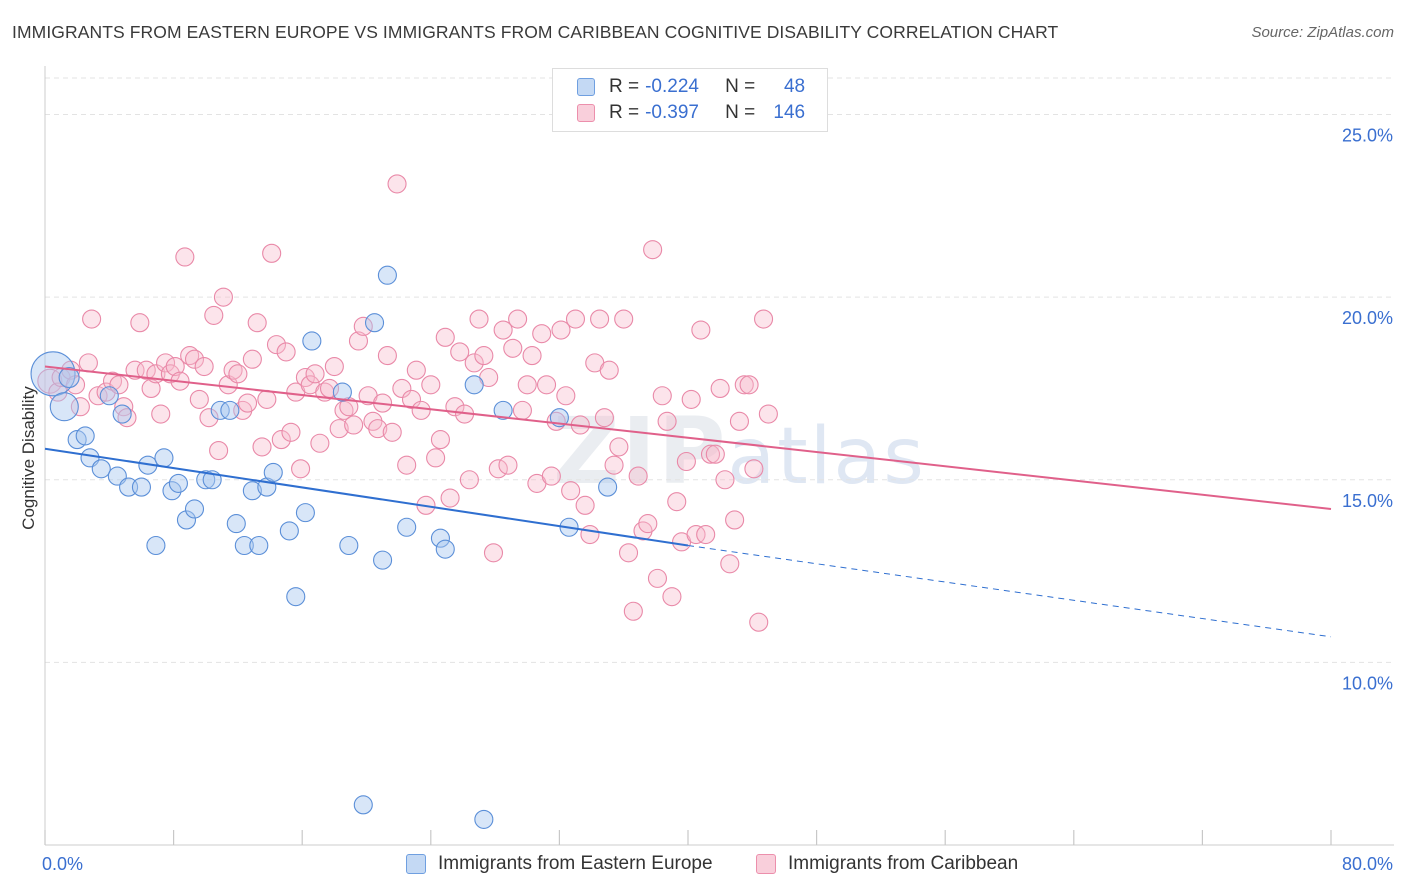 The height and width of the screenshot is (892, 1406). What do you see at coordinates (1367, 683) in the screenshot?
I see `y-tick-label: 10.0%` at bounding box center [1367, 683].